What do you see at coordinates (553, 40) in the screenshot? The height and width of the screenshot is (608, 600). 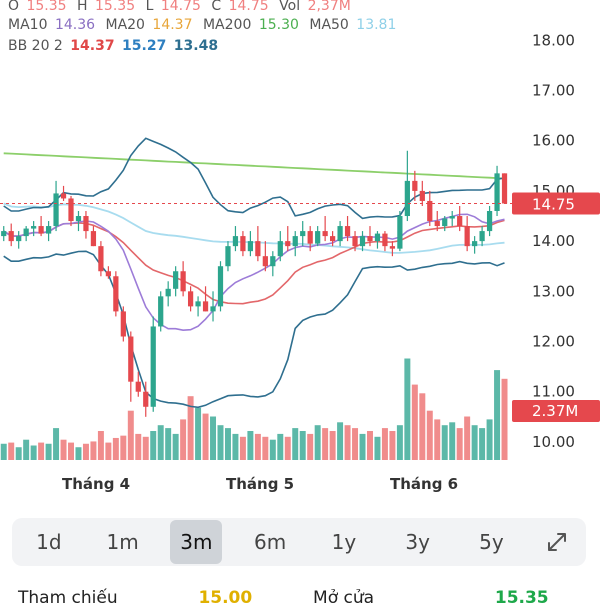 I see `y-tick-label: 18.00` at bounding box center [553, 40].